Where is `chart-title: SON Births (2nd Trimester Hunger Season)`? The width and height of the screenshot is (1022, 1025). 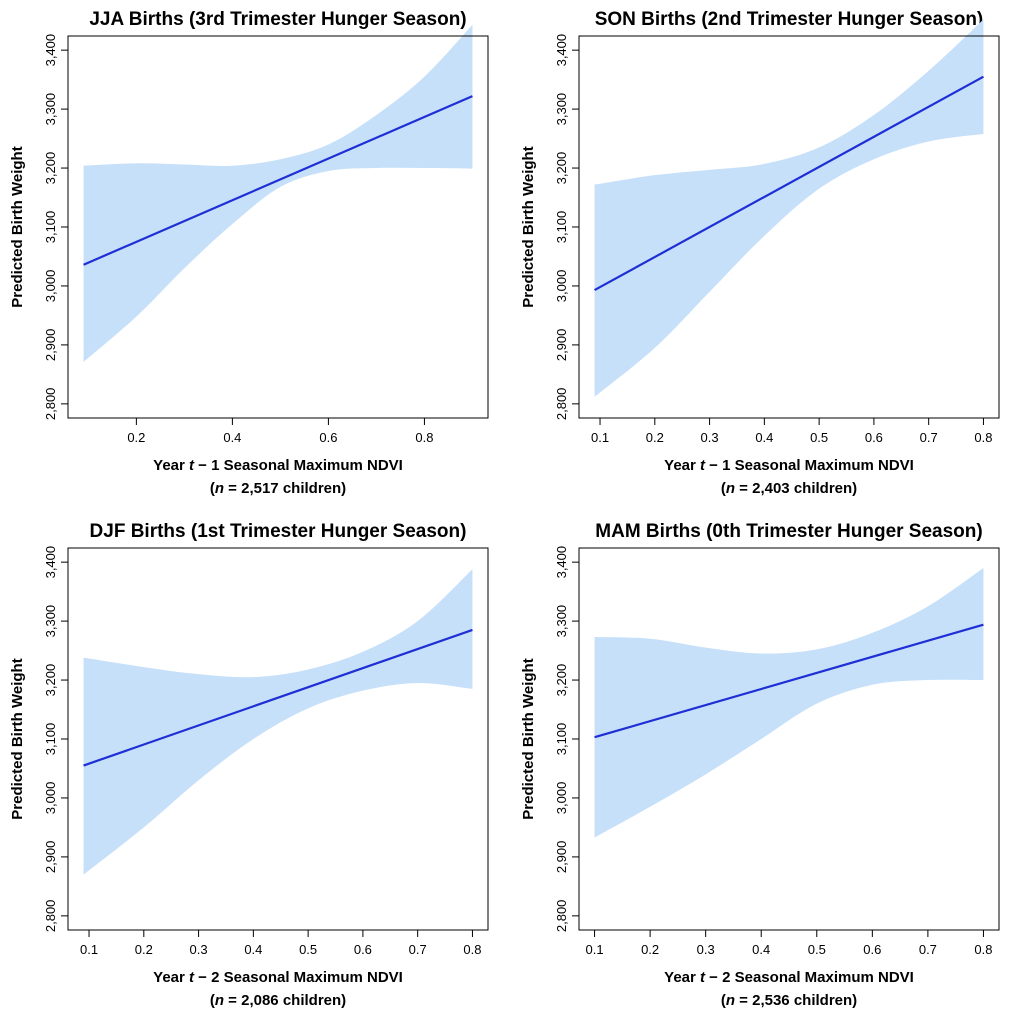 chart-title: SON Births (2nd Trimester Hunger Season) is located at coordinates (789, 19).